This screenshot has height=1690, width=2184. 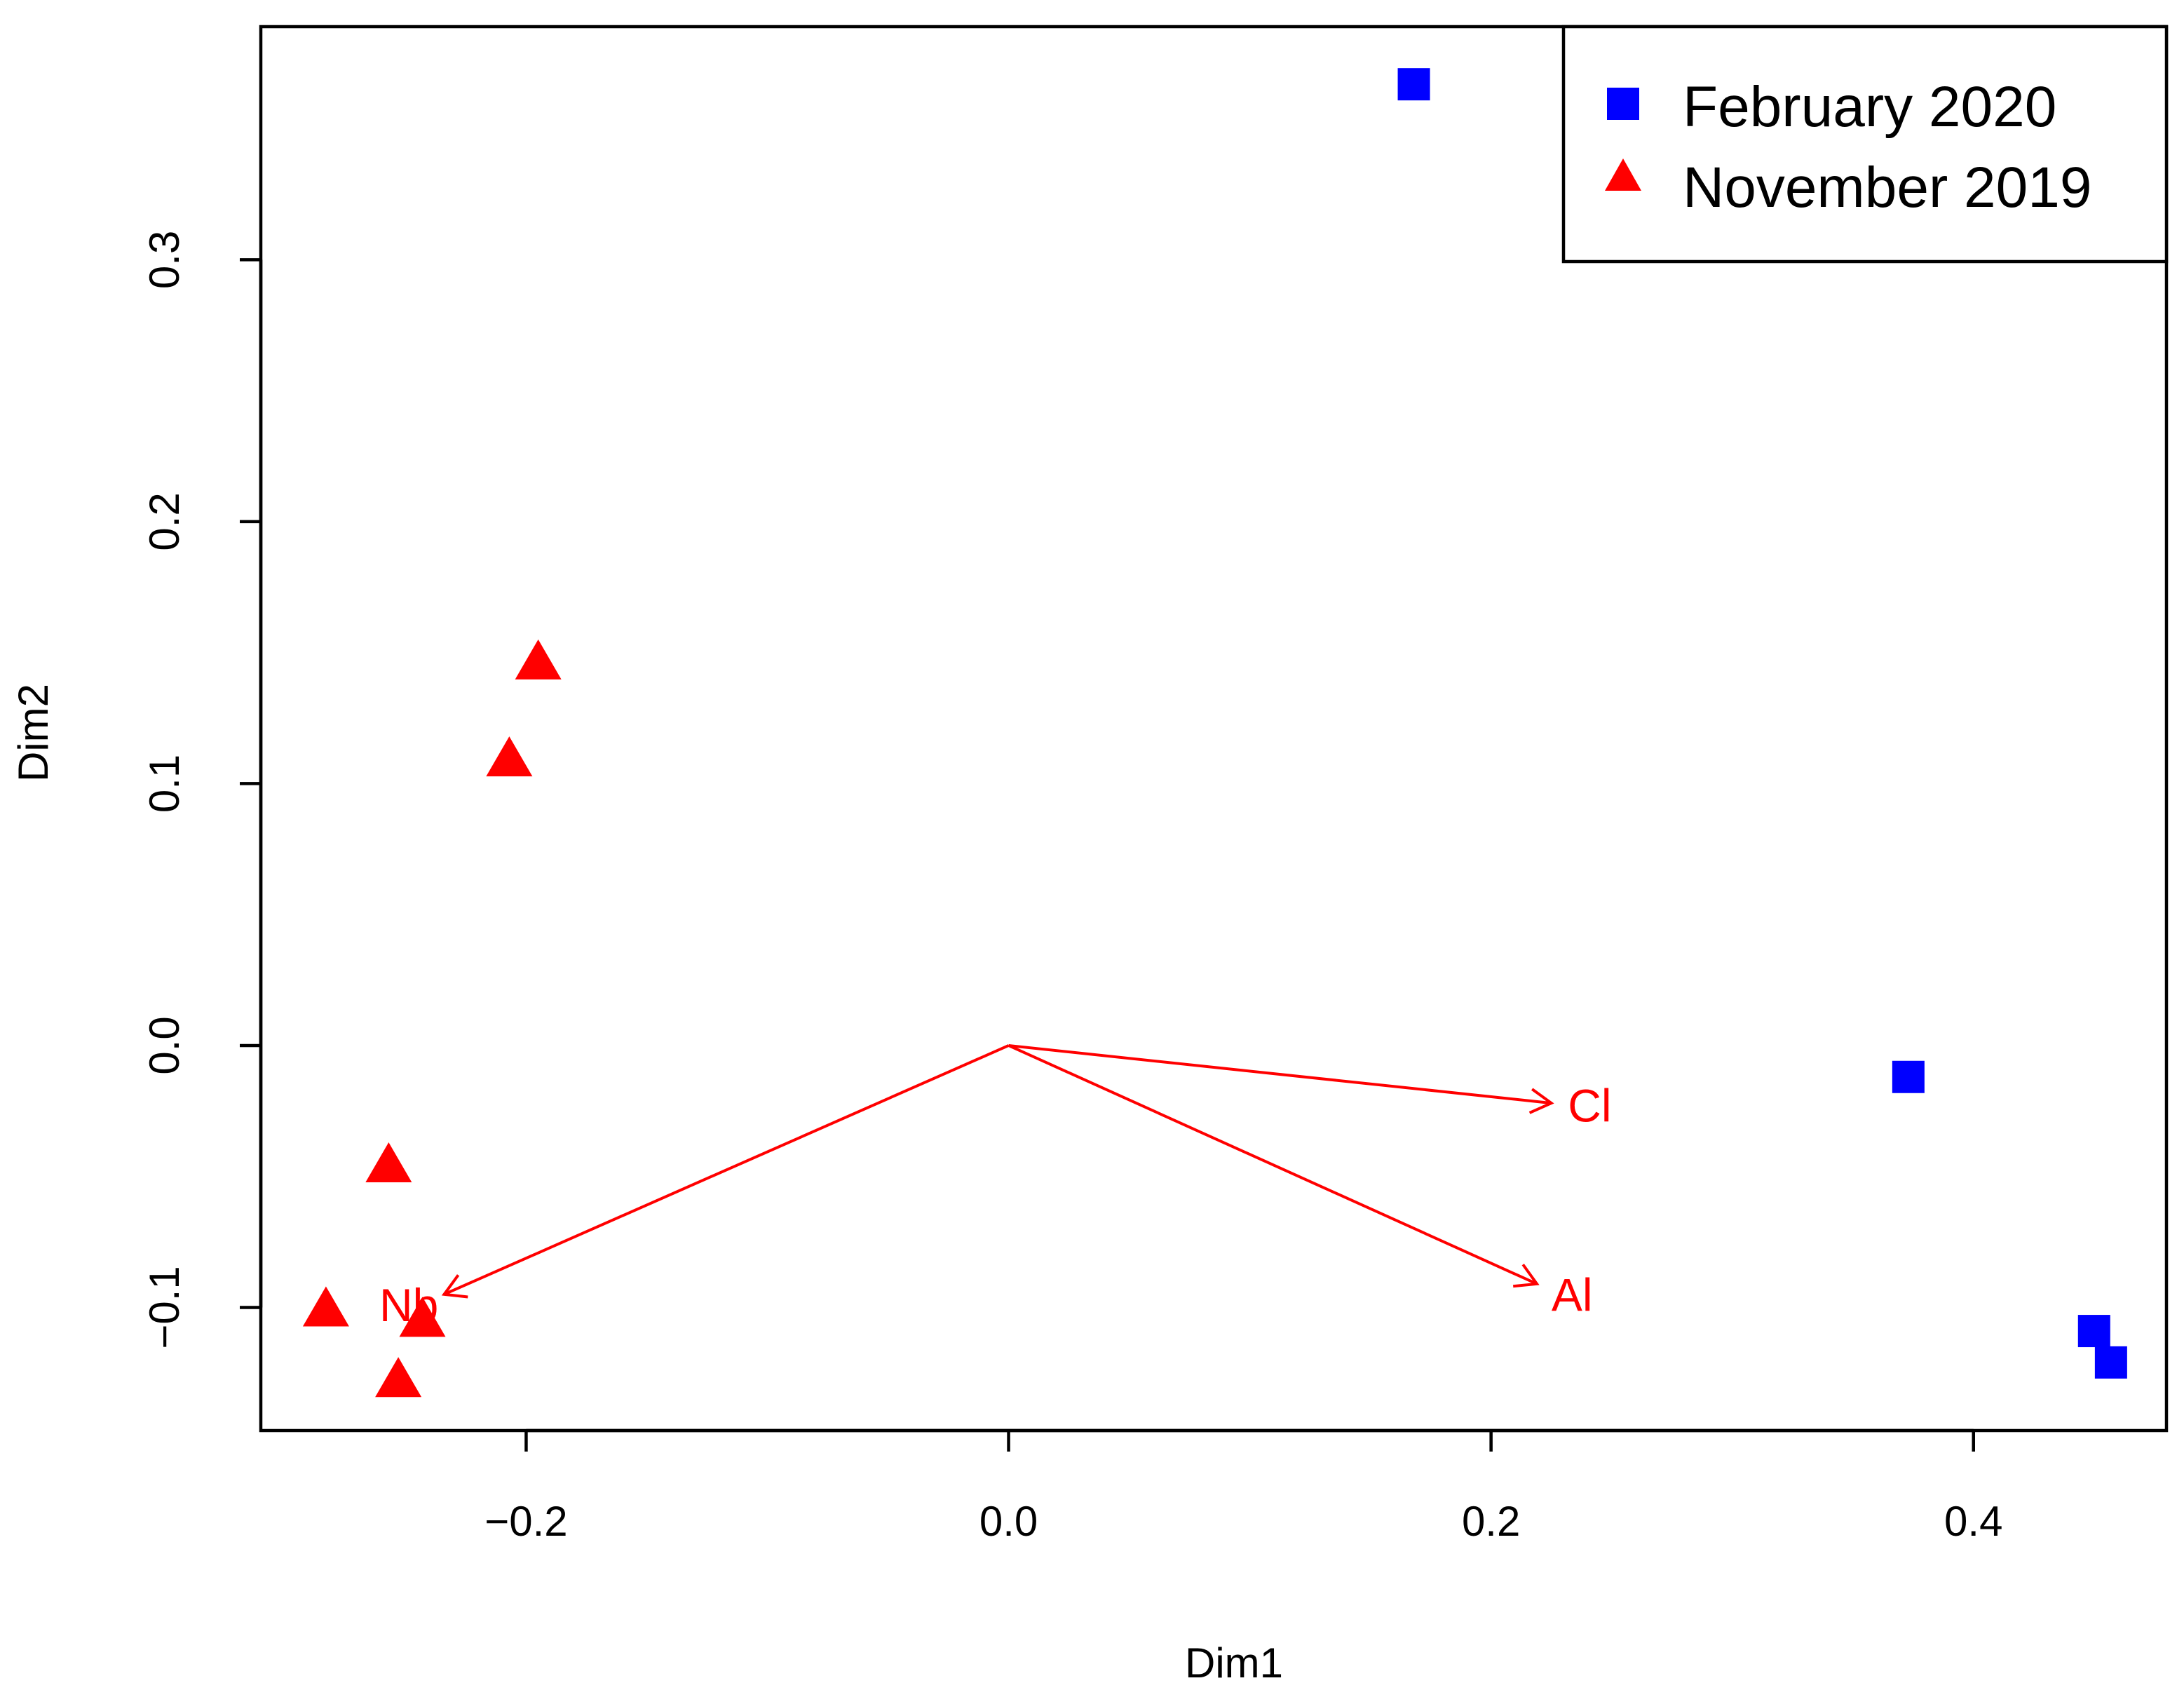 What do you see at coordinates (164, 784) in the screenshot?
I see `y-tick-label: 0.1` at bounding box center [164, 784].